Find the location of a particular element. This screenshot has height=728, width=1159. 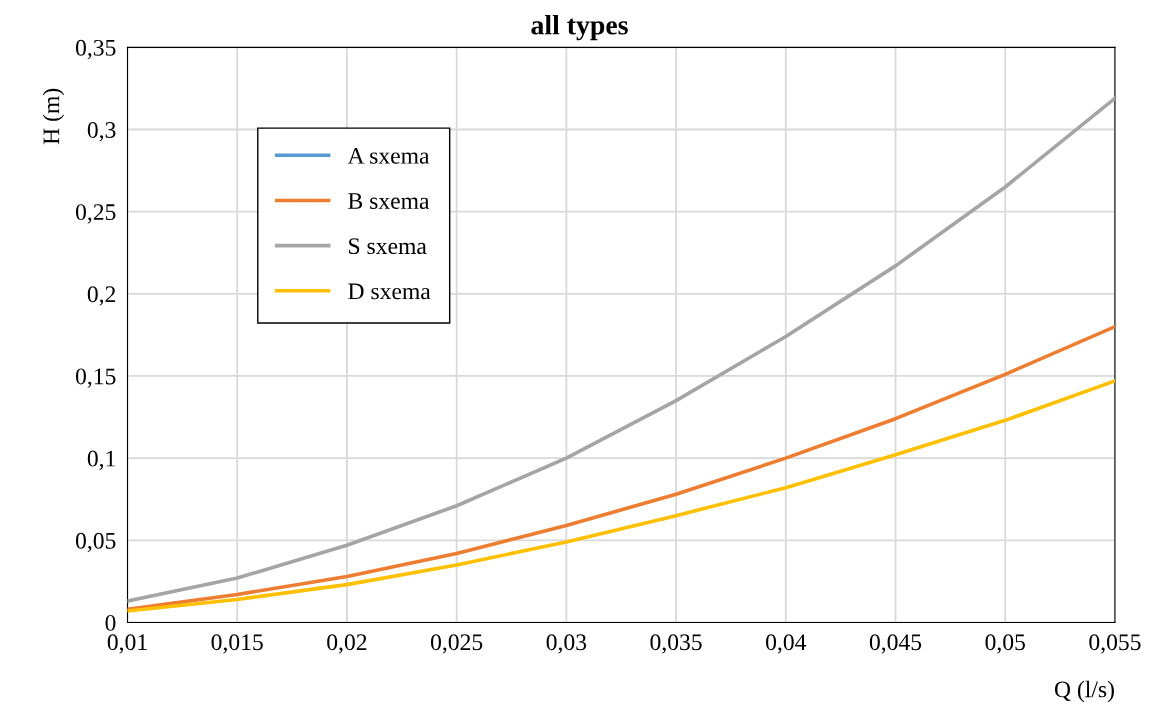

x-tick-label: 0,025 is located at coordinates (456, 644).